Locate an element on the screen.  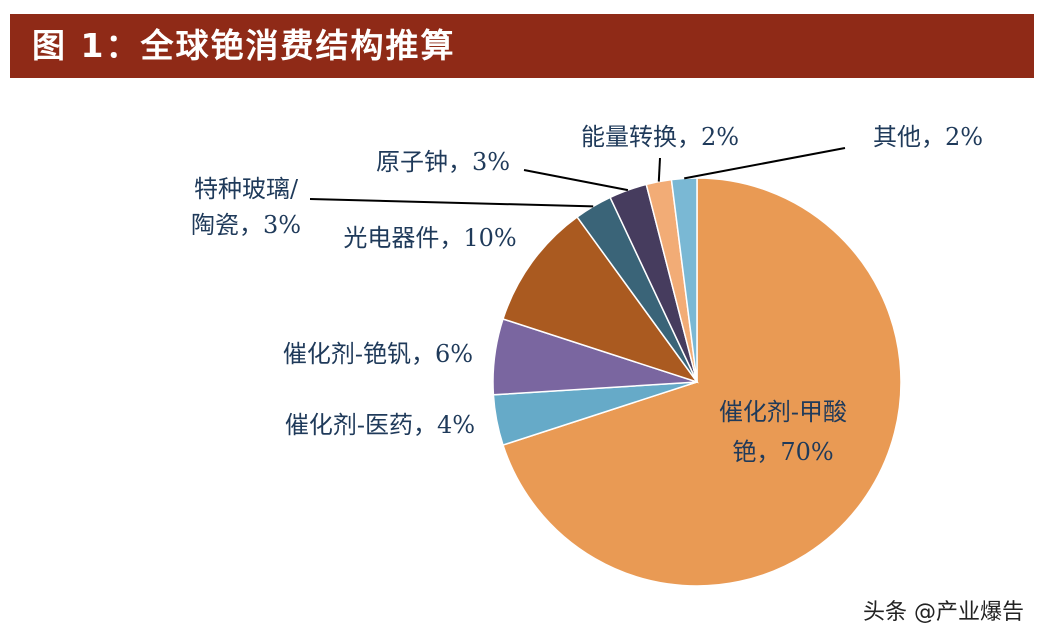
leader-lines is located at coordinates (577, 177).